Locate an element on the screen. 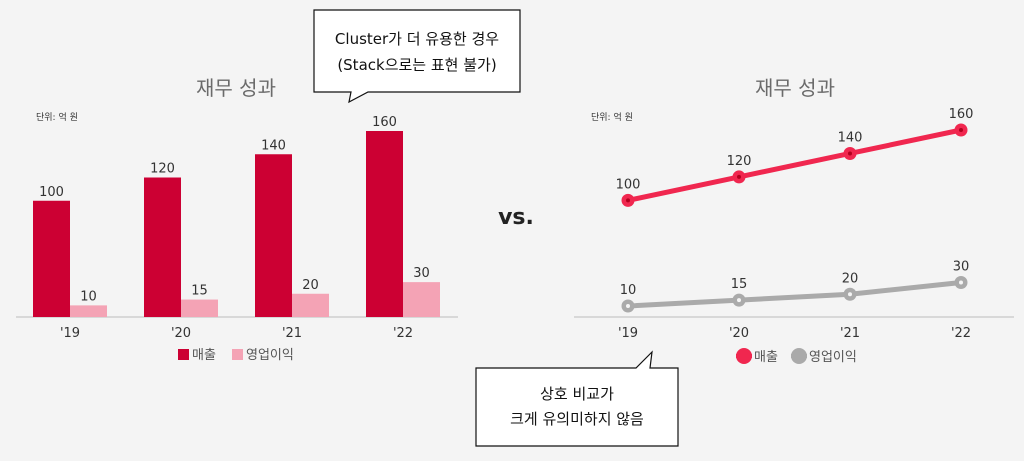 The image size is (1024, 461). callout-top-line2: (Stack으로는 표현 불가) is located at coordinates (416, 65).